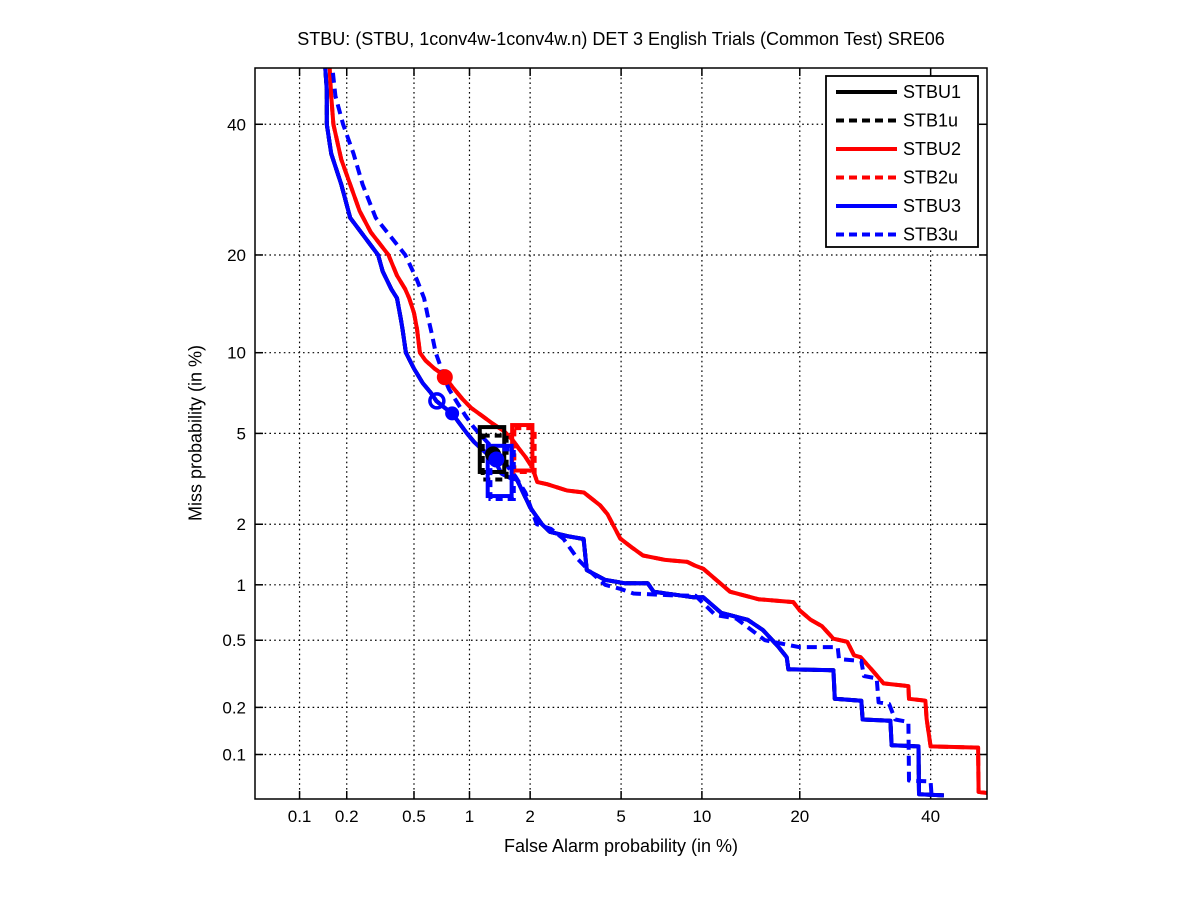 This screenshot has height=900, width=1201. Describe the element at coordinates (234, 707) in the screenshot. I see `y-tick-label: 0.2` at that location.